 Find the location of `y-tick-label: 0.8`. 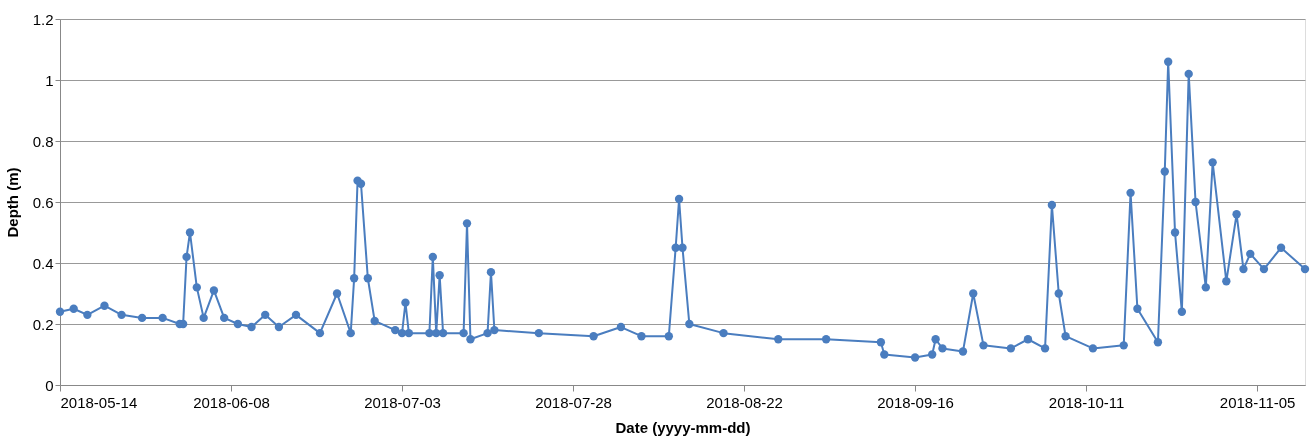

y-tick-label: 0.8 is located at coordinates (43, 141).